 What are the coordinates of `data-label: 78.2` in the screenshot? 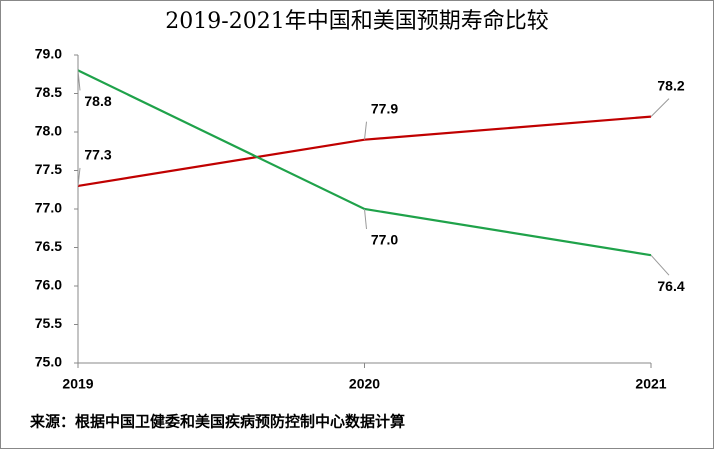 It's located at (670, 85).